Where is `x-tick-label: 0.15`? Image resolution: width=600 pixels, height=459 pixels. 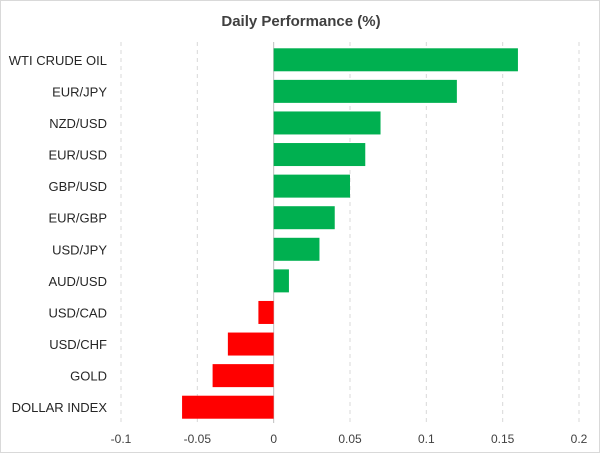
x-tick-label: 0.15 is located at coordinates (503, 439).